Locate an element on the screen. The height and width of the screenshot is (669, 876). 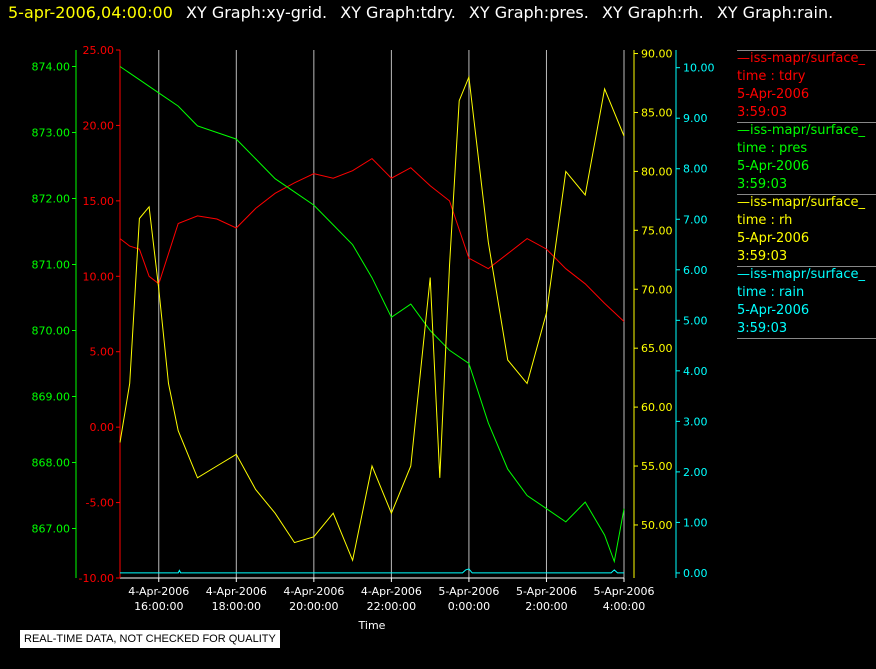
legend-var: time : pres is located at coordinates (772, 148).